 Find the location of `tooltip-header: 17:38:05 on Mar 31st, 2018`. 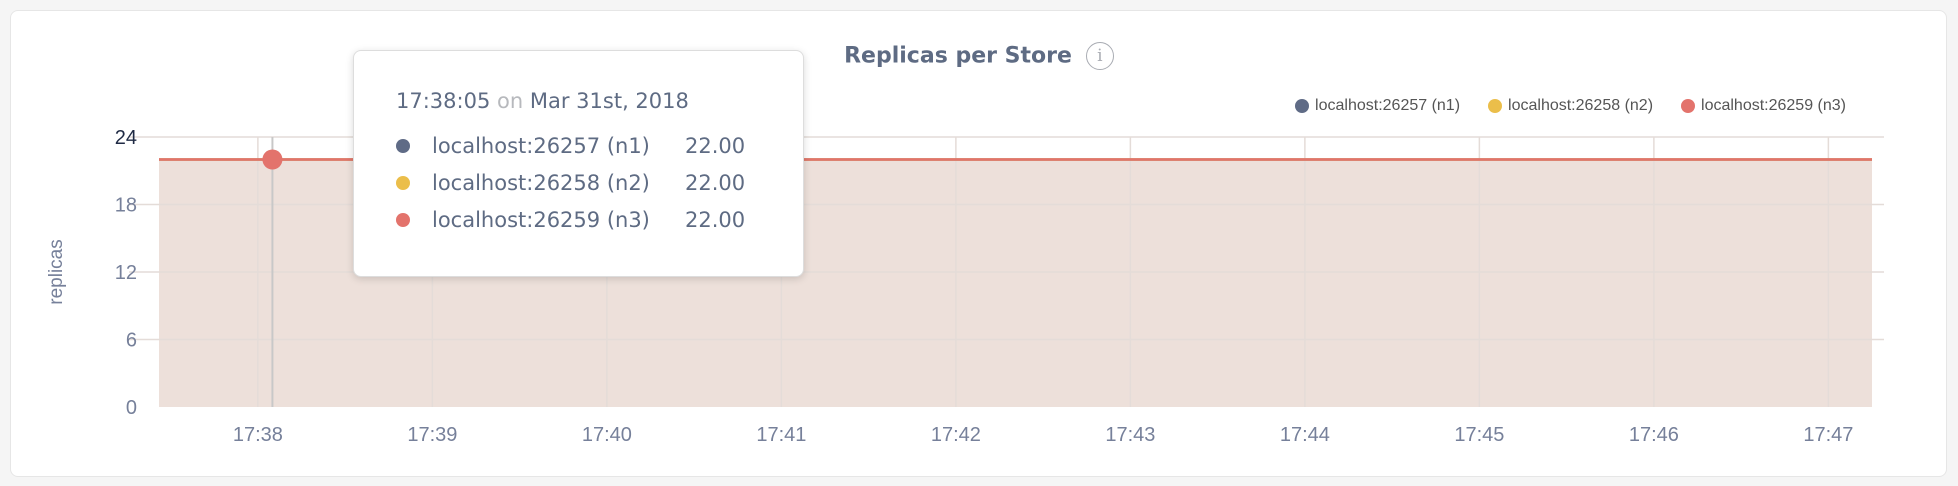

tooltip-header: 17:38:05 on Mar 31st, 2018 is located at coordinates (599, 101).